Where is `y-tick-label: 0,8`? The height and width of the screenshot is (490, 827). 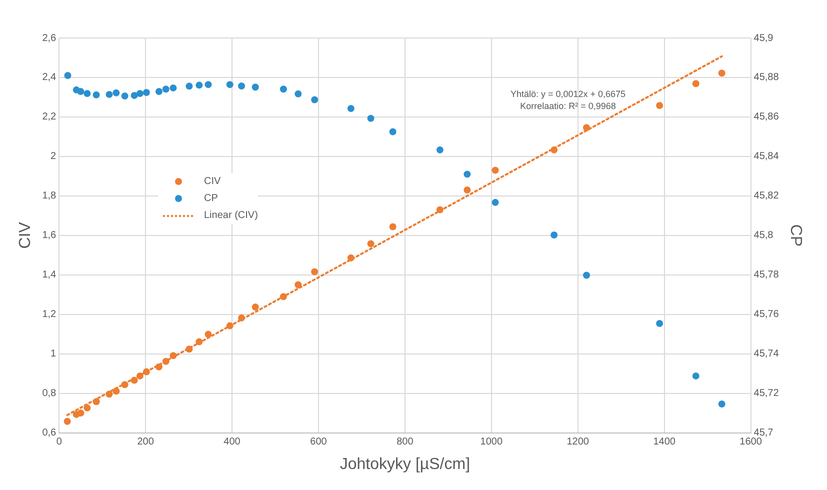
y-tick-label: 0,8 is located at coordinates (49, 394).